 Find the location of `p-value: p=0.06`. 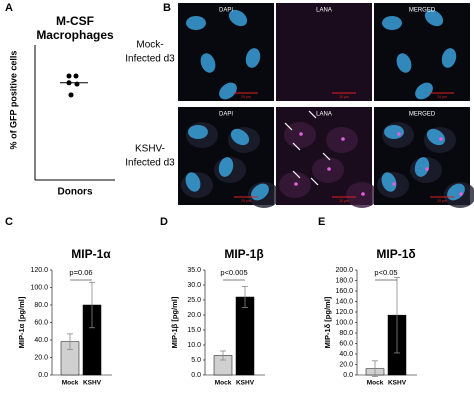

p-value: p=0.06 is located at coordinates (80, 272).